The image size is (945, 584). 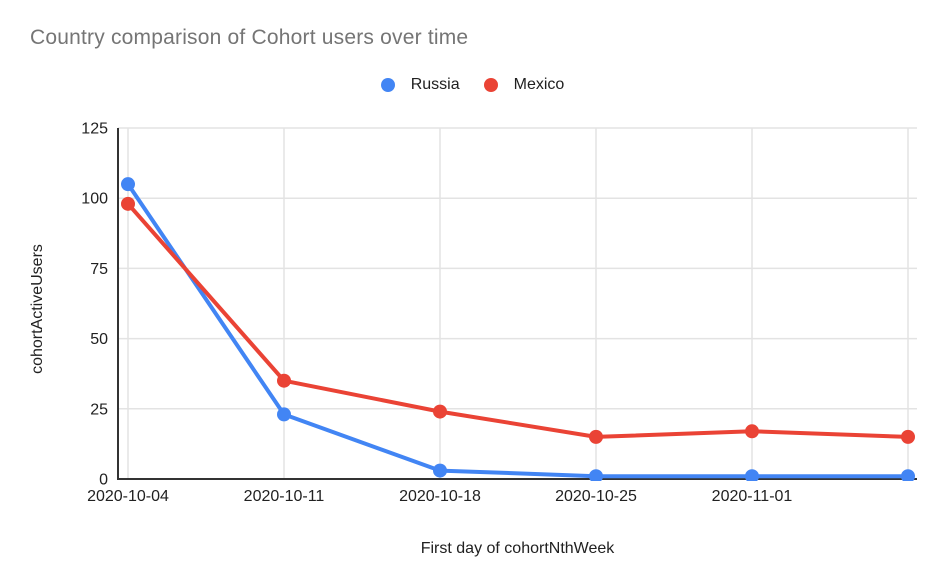 I want to click on x-tick-label: 2020-10-04, so click(x=128, y=496).